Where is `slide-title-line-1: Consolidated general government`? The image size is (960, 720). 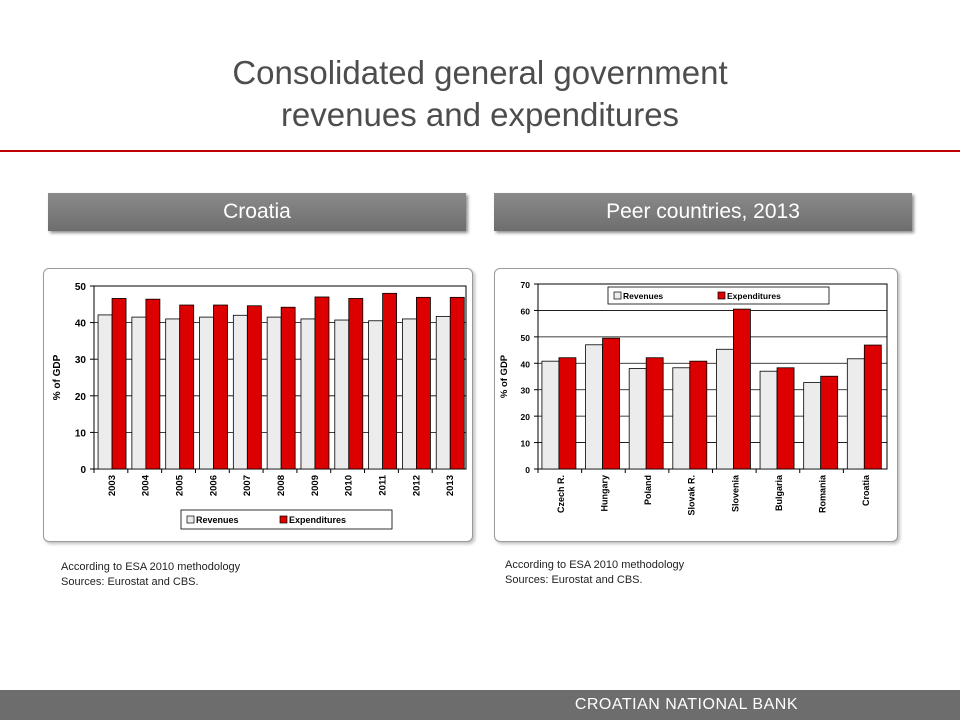
slide-title-line-1: Consolidated general government is located at coordinates (480, 72).